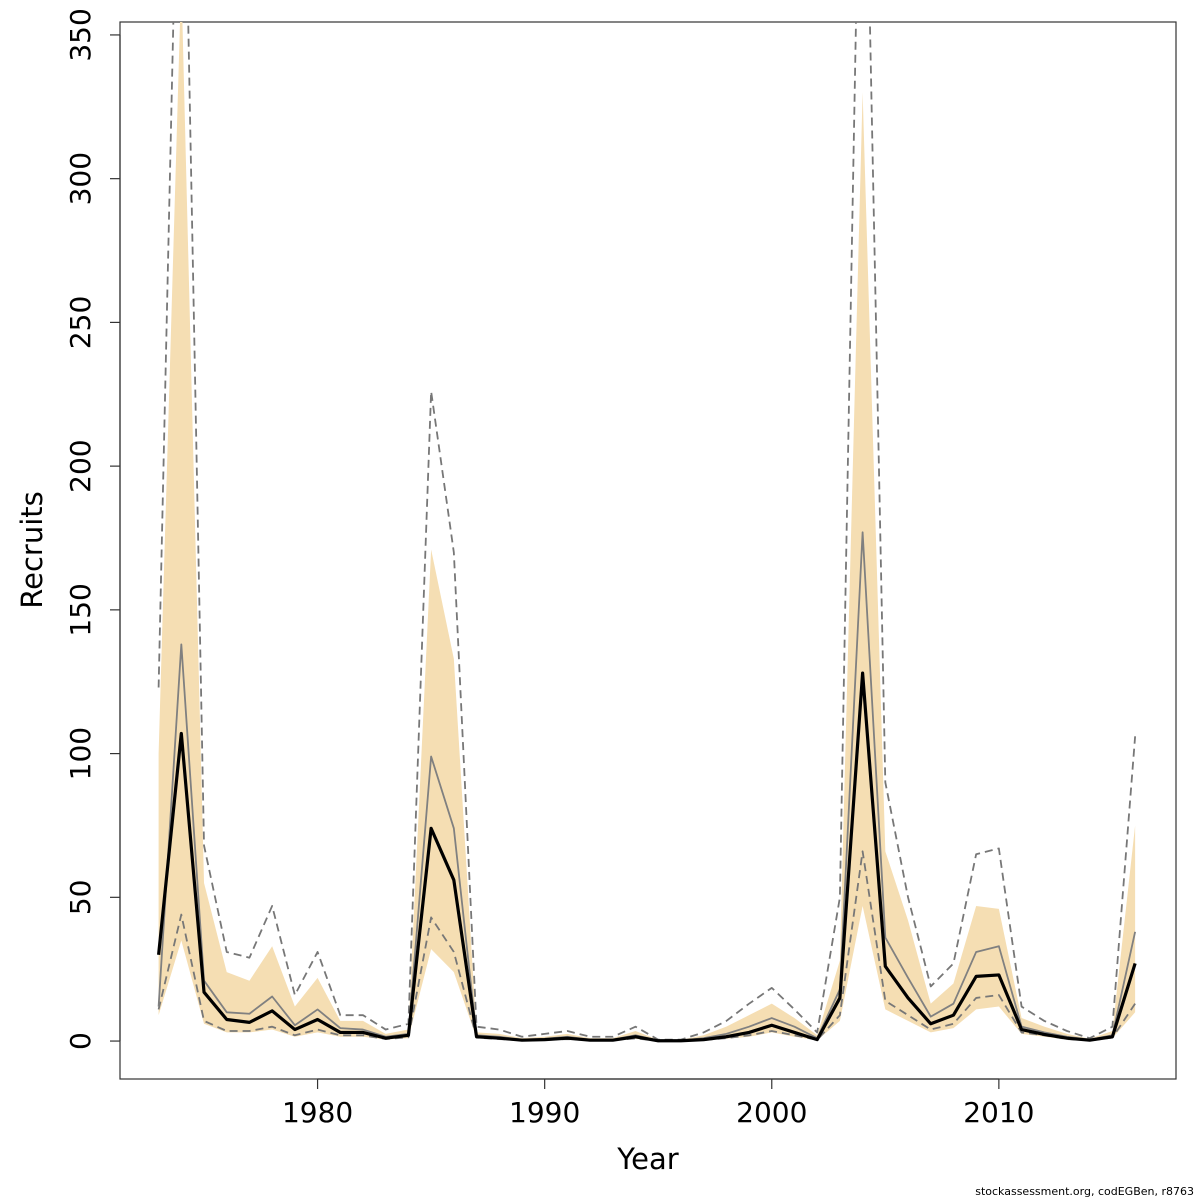 Image resolution: width=1200 pixels, height=1200 pixels. I want to click on y-tick-label: 250, so click(80, 322).